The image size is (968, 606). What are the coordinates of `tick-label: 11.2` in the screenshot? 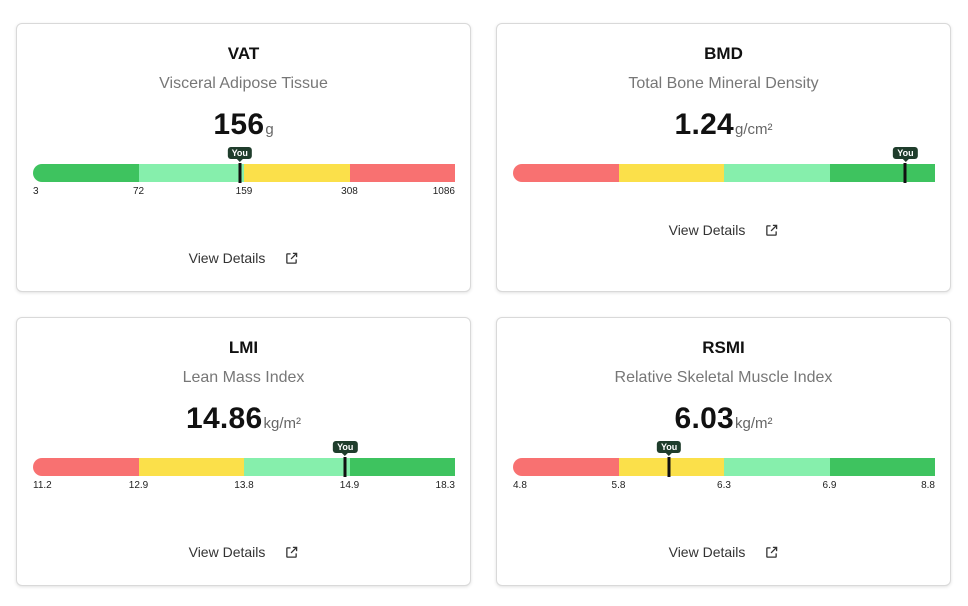 It's located at (42, 485).